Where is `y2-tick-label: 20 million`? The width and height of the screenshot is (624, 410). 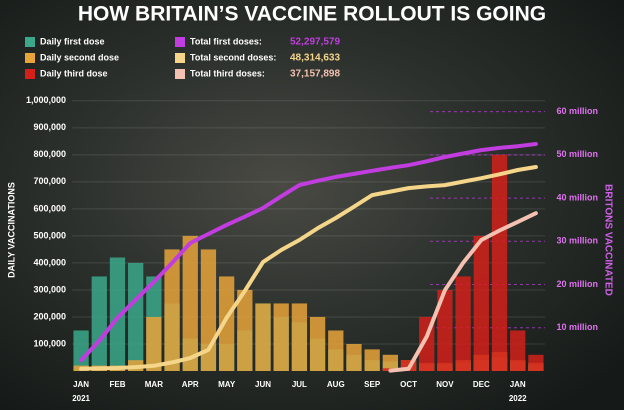 y2-tick-label: 20 million is located at coordinates (577, 284).